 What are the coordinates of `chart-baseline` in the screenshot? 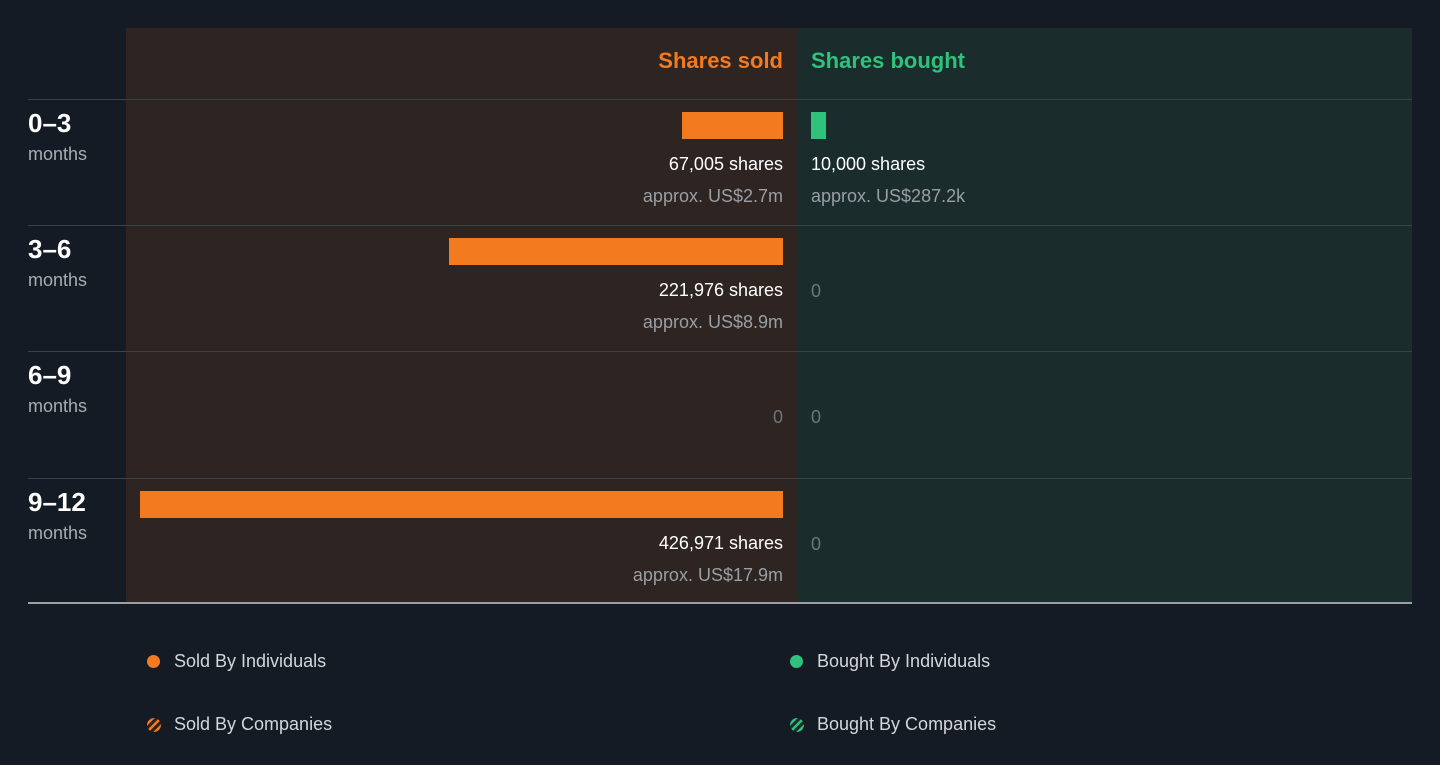 It's located at (720, 603).